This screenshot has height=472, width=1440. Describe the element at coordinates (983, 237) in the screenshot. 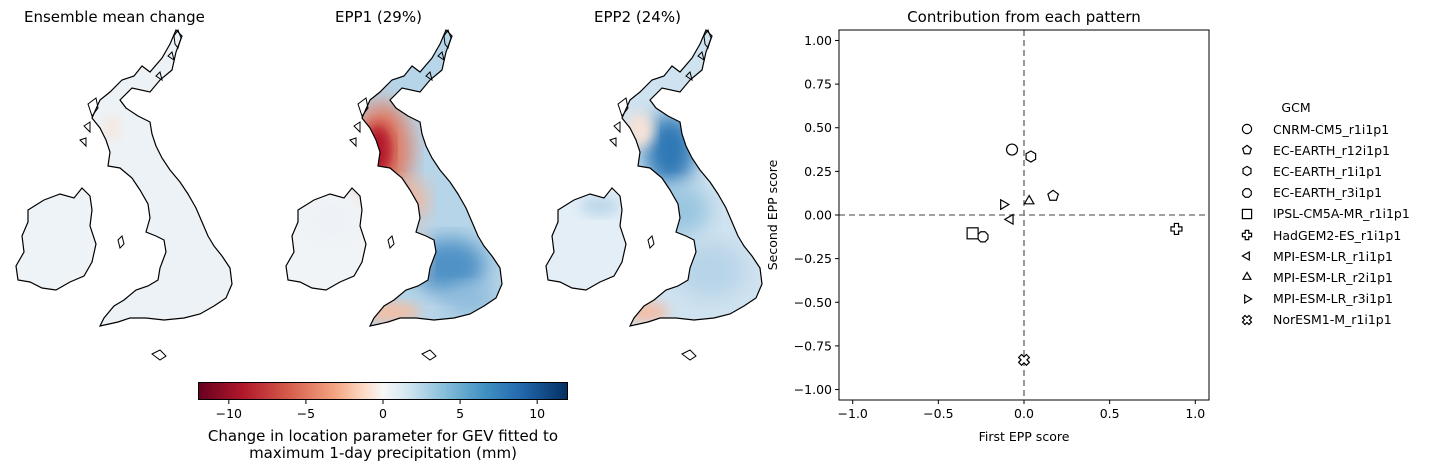

I see `point-ec-earth-r3i1p1` at that location.